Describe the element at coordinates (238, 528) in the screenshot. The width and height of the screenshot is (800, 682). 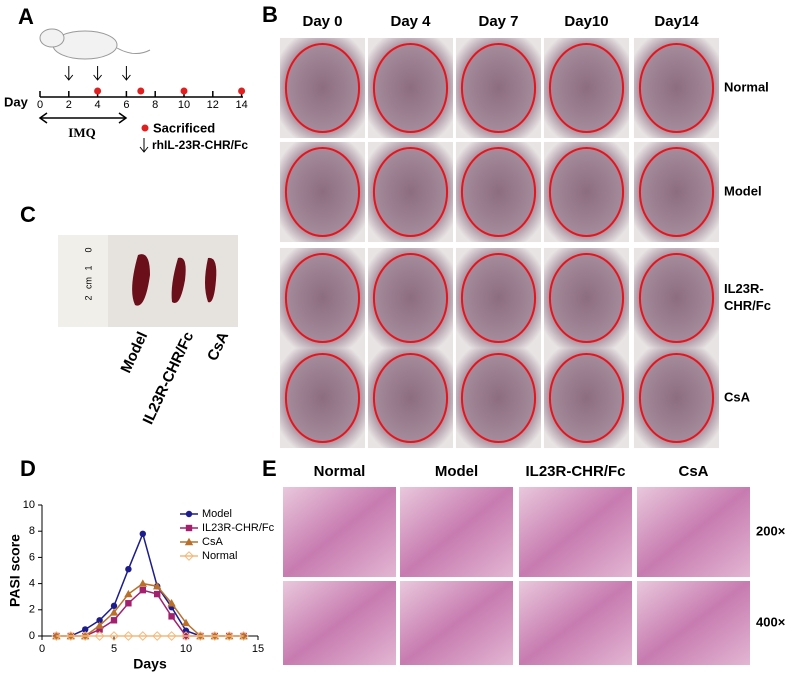
I see `legend-label: IL23R-CHR/Fc` at that location.